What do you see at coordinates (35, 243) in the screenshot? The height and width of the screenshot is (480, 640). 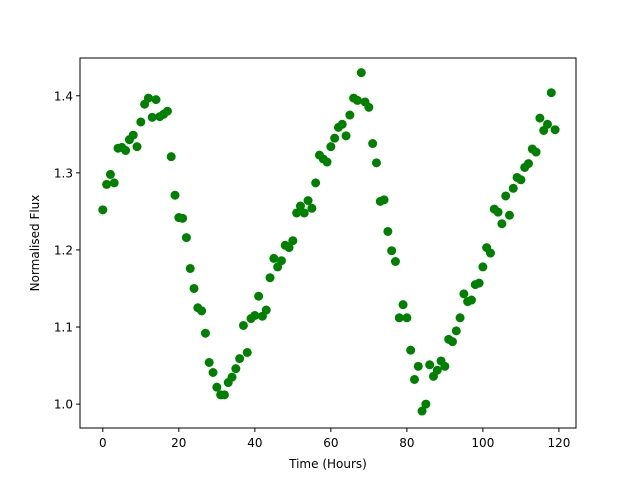 I see `y-axis-label: Normalised Flux` at bounding box center [35, 243].